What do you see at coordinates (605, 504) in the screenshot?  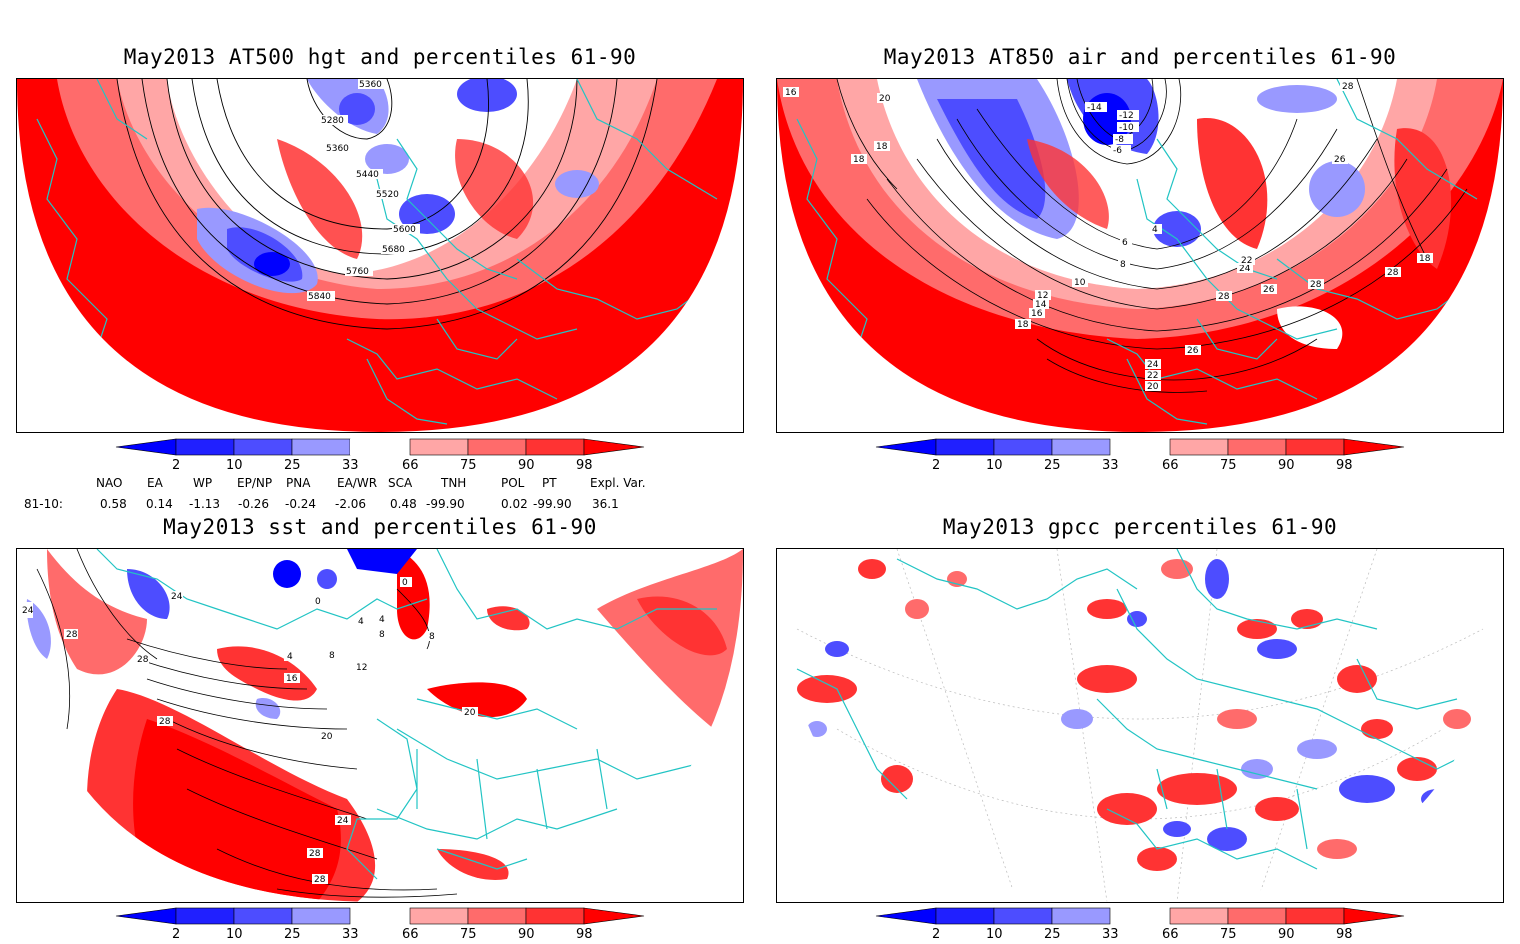 I see `index-value-explvar: 36.1` at bounding box center [605, 504].